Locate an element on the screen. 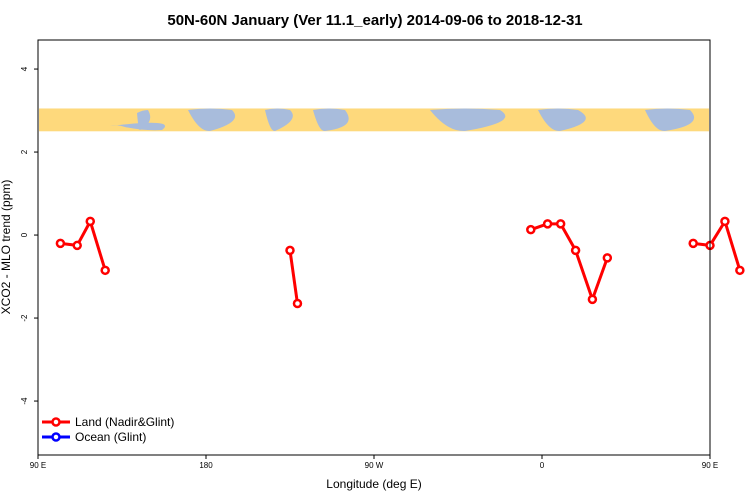 The height and width of the screenshot is (500, 750). y-tick-label: 2 is located at coordinates (24, 151).